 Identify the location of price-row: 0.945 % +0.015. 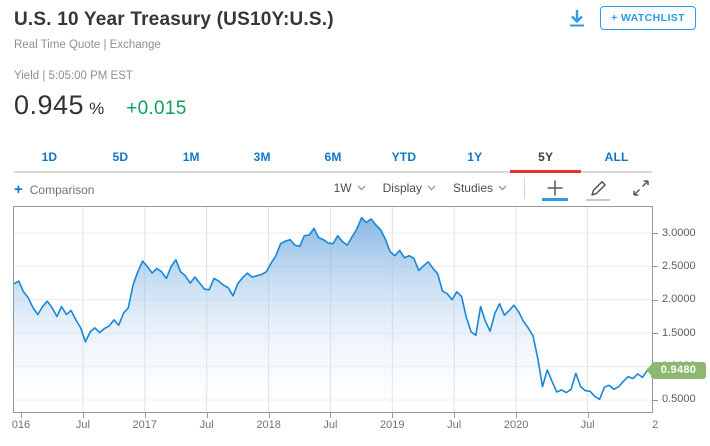
(100, 105).